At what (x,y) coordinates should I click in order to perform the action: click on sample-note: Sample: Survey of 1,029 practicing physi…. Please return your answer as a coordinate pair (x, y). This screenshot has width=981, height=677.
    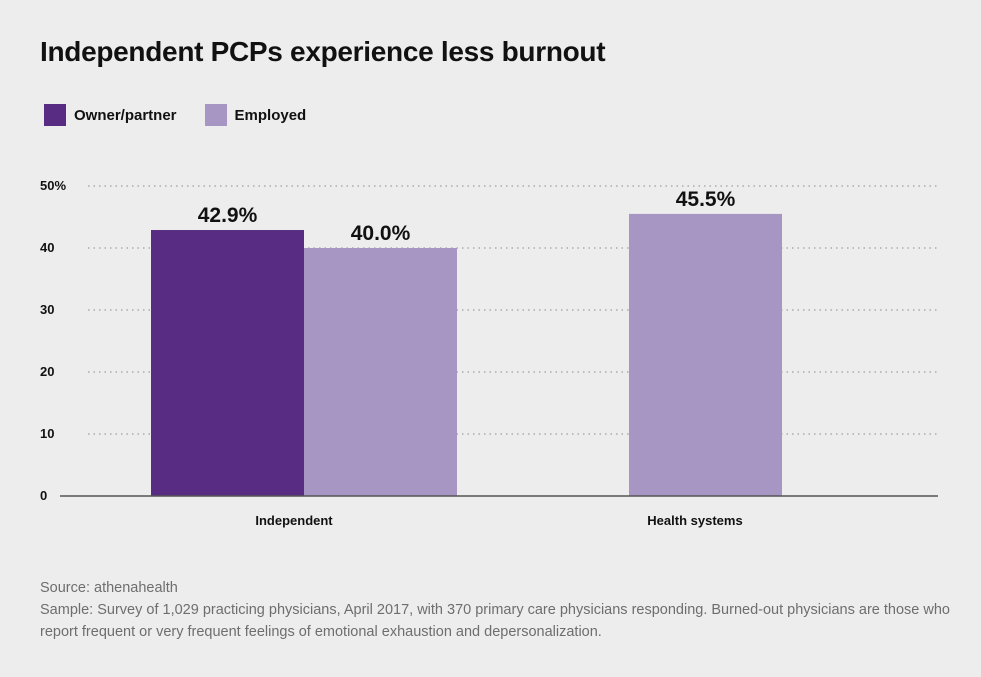
    Looking at the image, I should click on (495, 621).